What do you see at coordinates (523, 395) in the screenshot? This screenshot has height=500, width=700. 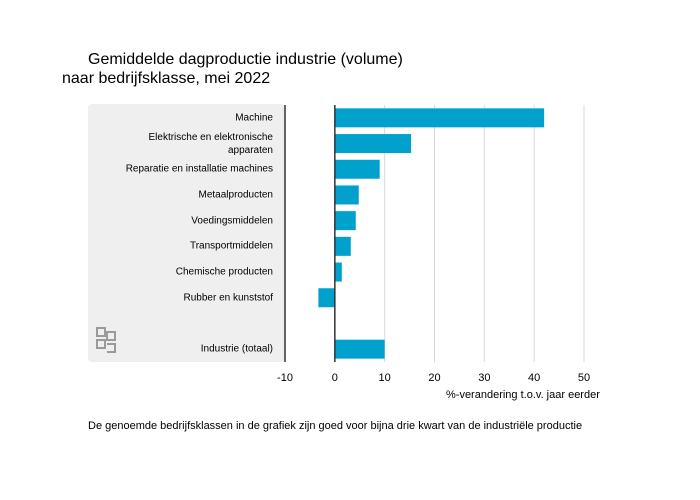 I see `x-axis-label: %-verandering t.o.v. jaar eerder` at bounding box center [523, 395].